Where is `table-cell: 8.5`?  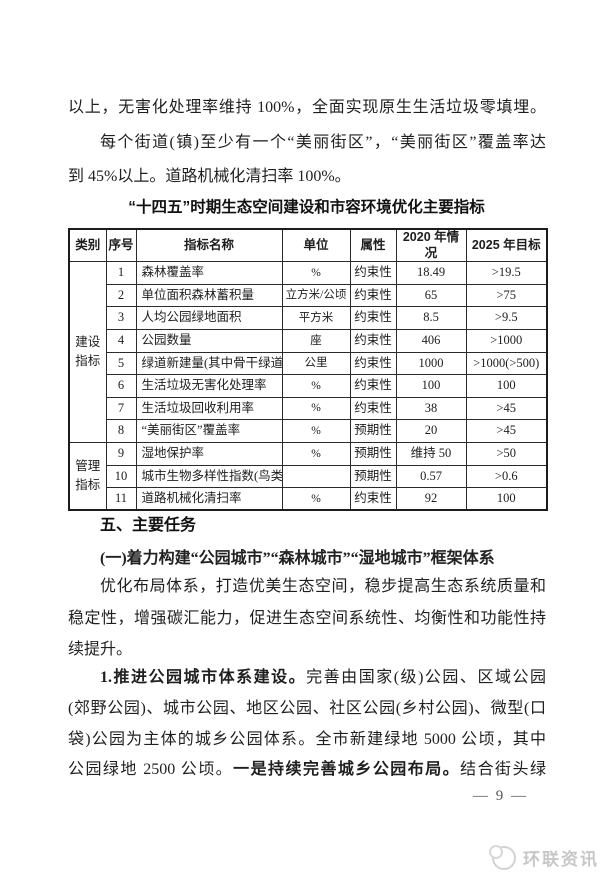
table-cell: 8.5 is located at coordinates (431, 318).